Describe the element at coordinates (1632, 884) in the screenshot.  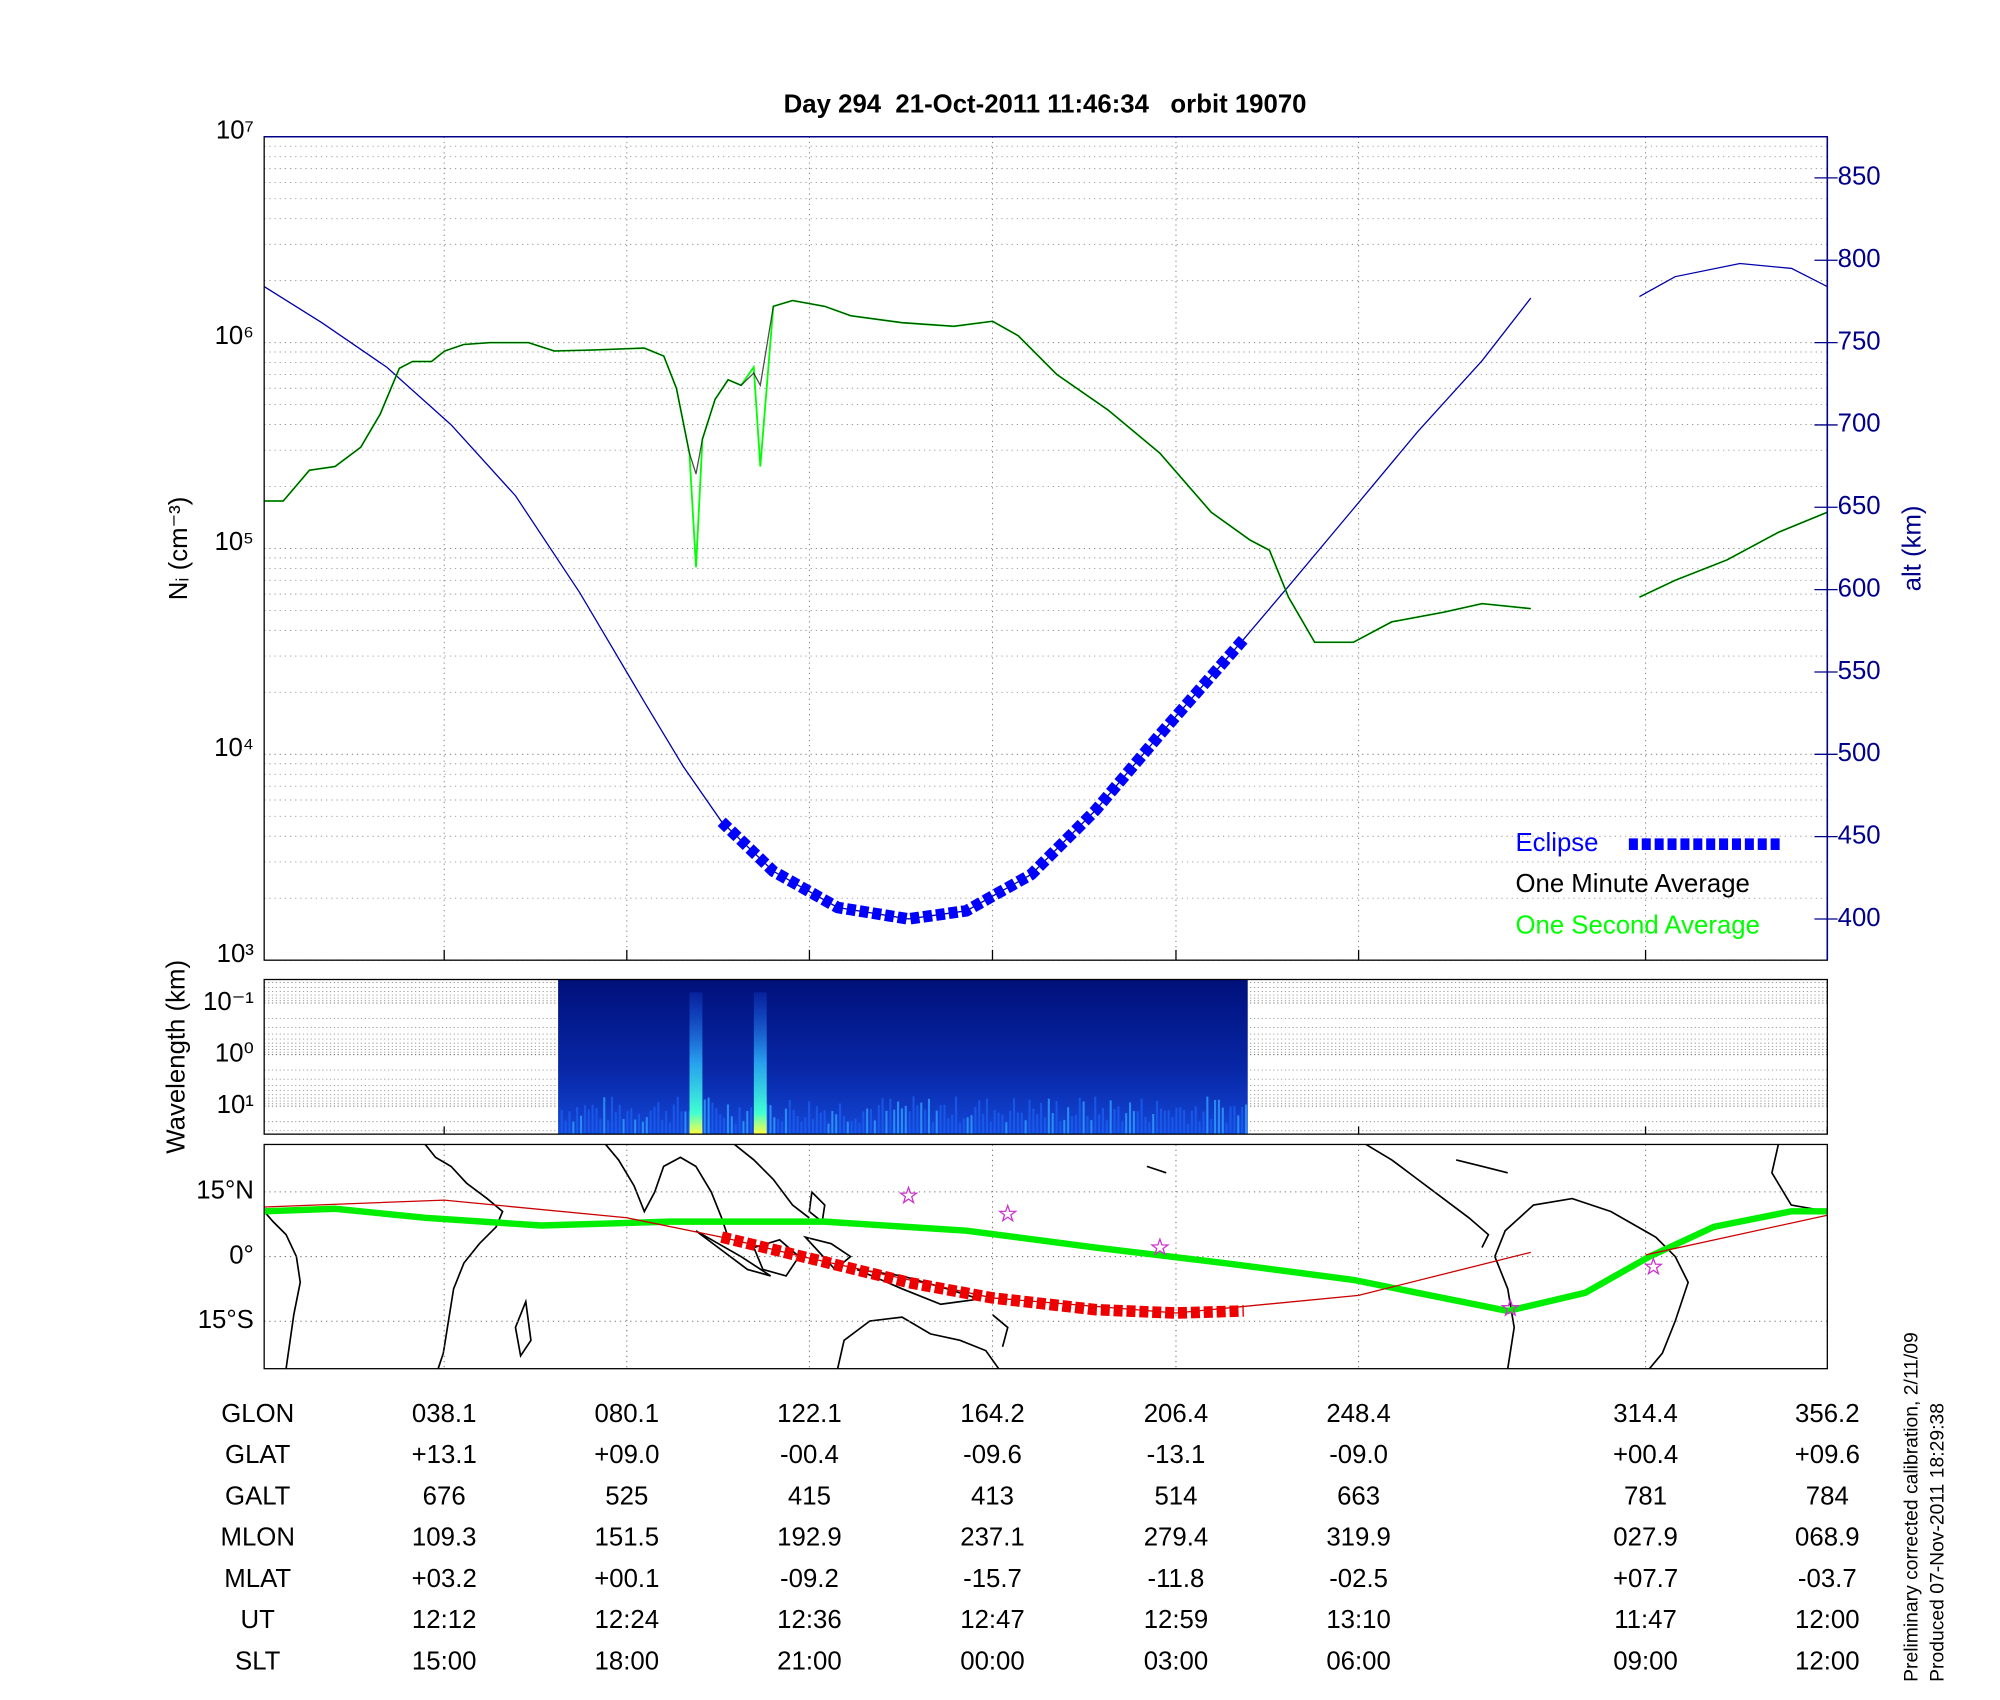
I see `legend-label: One Minute Average` at that location.